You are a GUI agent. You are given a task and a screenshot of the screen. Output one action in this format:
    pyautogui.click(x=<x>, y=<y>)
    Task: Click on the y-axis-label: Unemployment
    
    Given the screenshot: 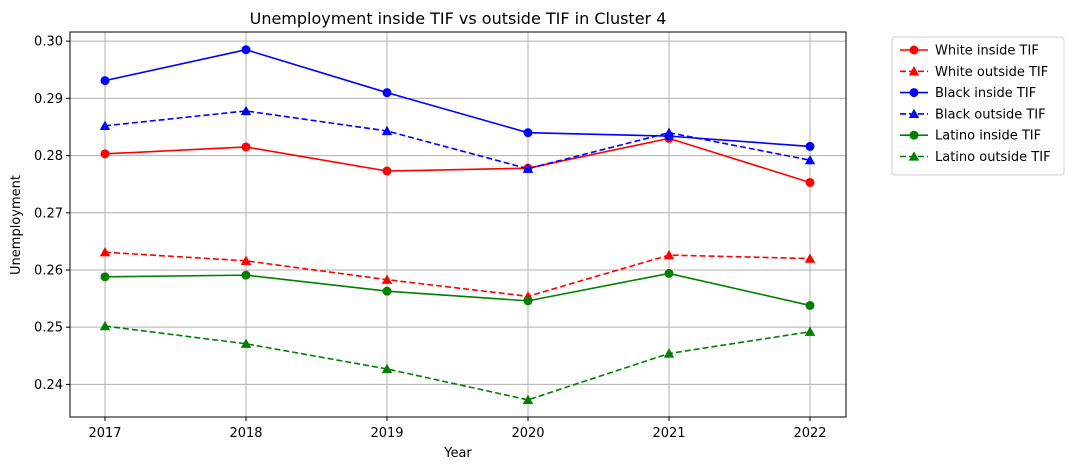 What is the action you would take?
    pyautogui.click(x=16, y=225)
    